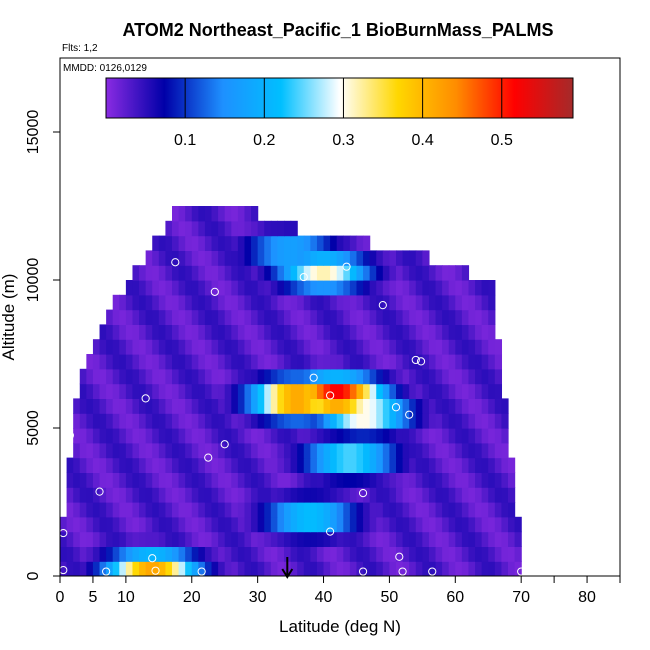 Image resolution: width=650 pixels, height=650 pixels. I want to click on y-tick-label: 15000, so click(33, 132).